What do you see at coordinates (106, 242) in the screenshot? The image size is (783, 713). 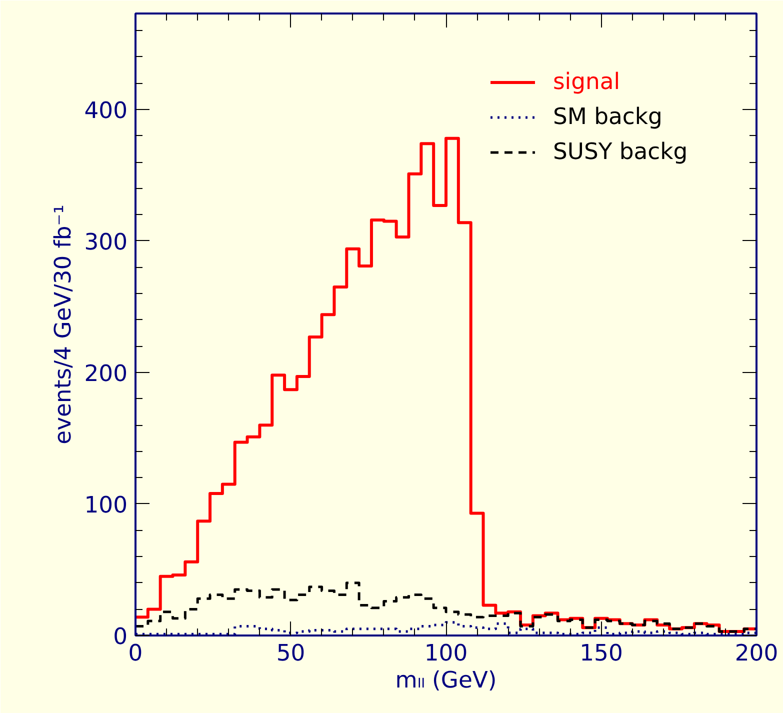 I see `y-tick-label: 300` at bounding box center [106, 242].